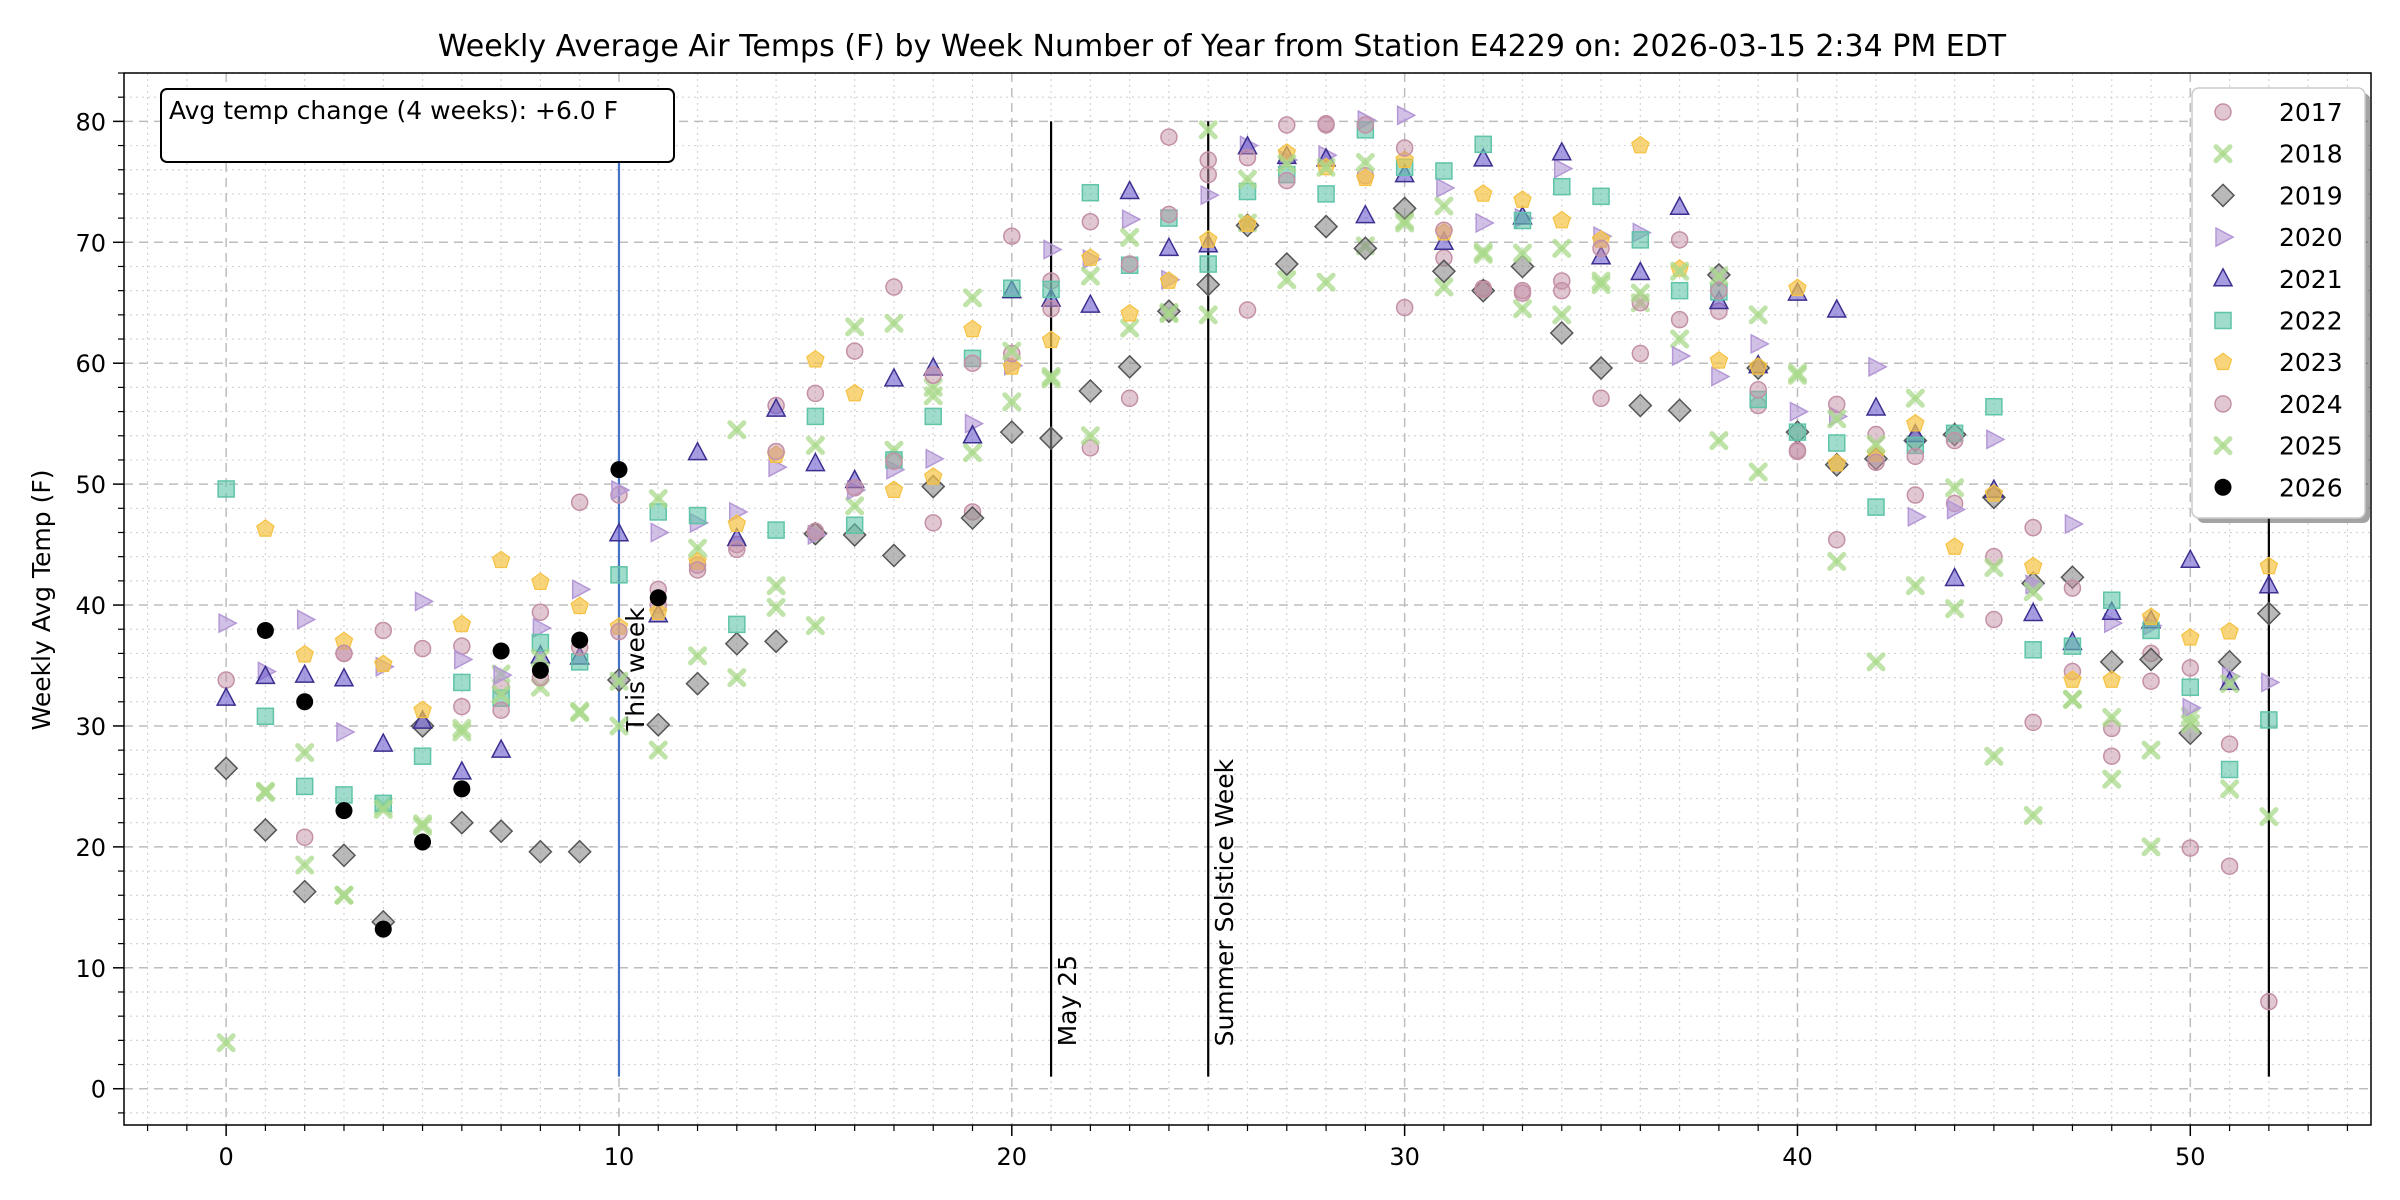 Image resolution: width=2400 pixels, height=1200 pixels. What do you see at coordinates (1224, 902) in the screenshot?
I see `vline-label: Summer Solstice Week` at bounding box center [1224, 902].